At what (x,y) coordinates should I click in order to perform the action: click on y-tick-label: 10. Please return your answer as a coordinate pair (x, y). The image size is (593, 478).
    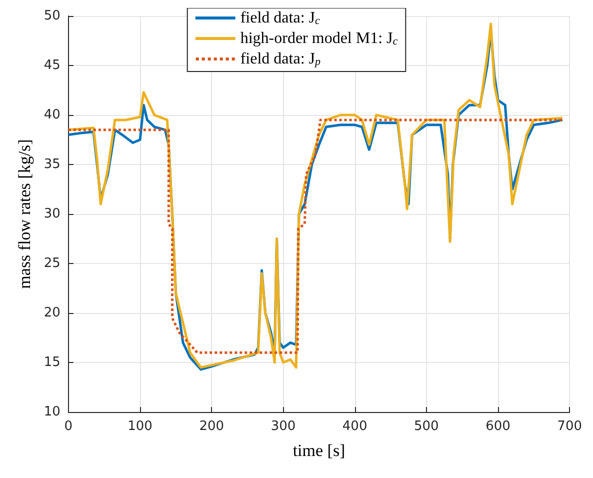
    Looking at the image, I should click on (52, 412).